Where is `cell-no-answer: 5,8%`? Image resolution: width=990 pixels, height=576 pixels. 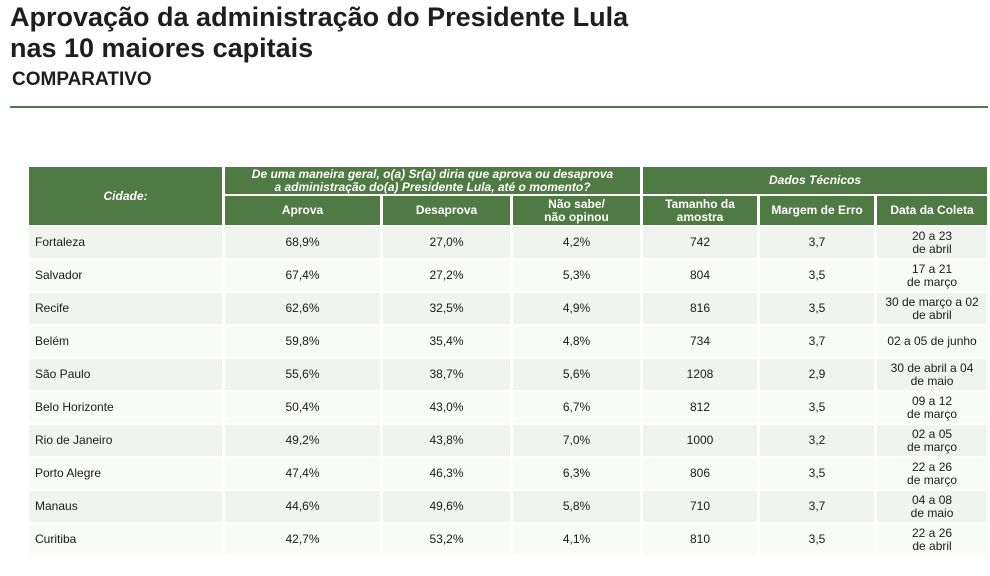 cell-no-answer: 5,8% is located at coordinates (577, 506).